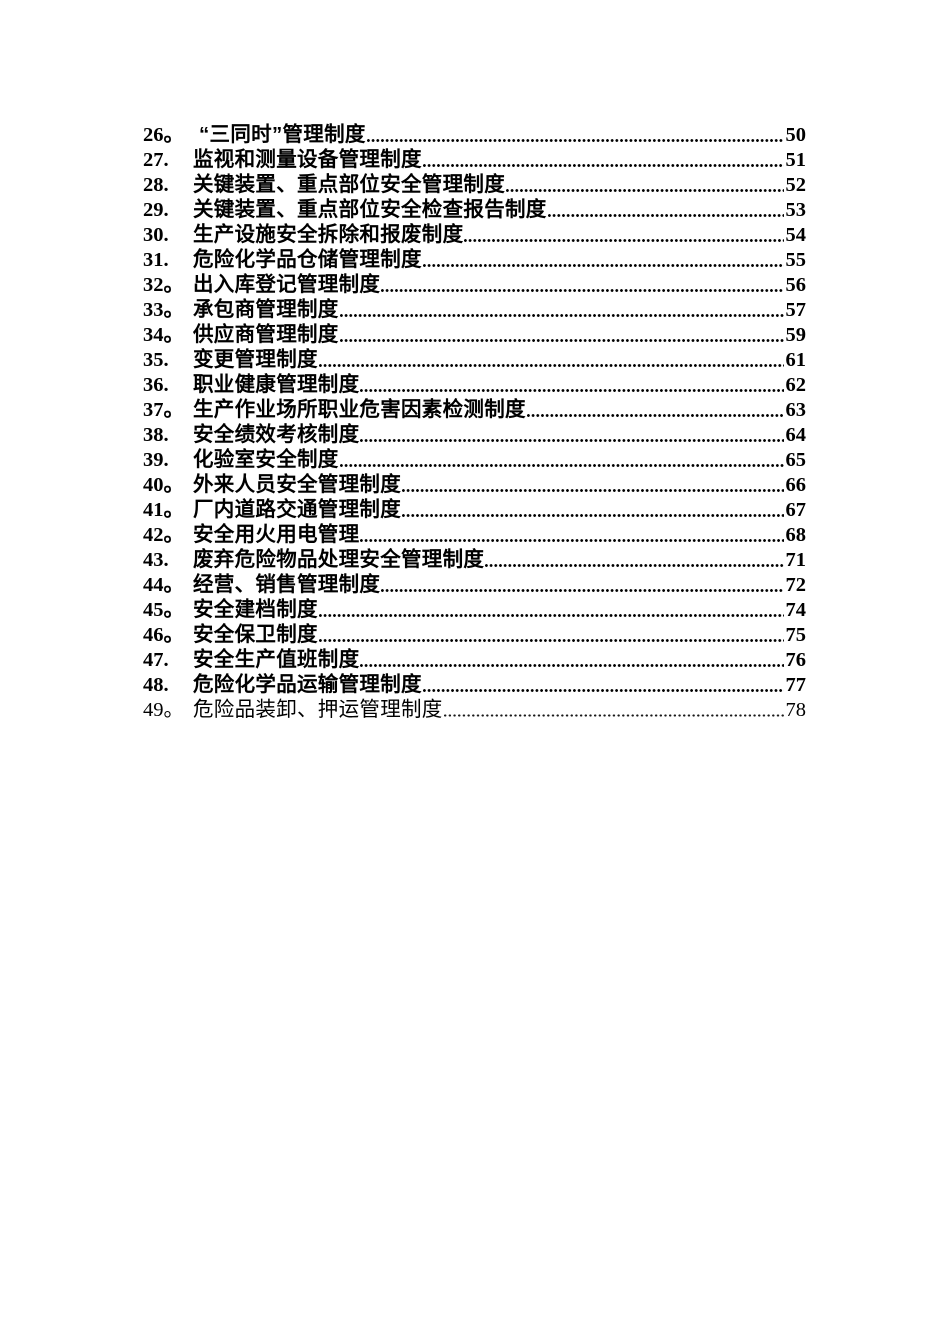 The width and height of the screenshot is (950, 1344). Describe the element at coordinates (276, 434) in the screenshot. I see `toc-entry-title: 安全绩效考核制度` at that location.